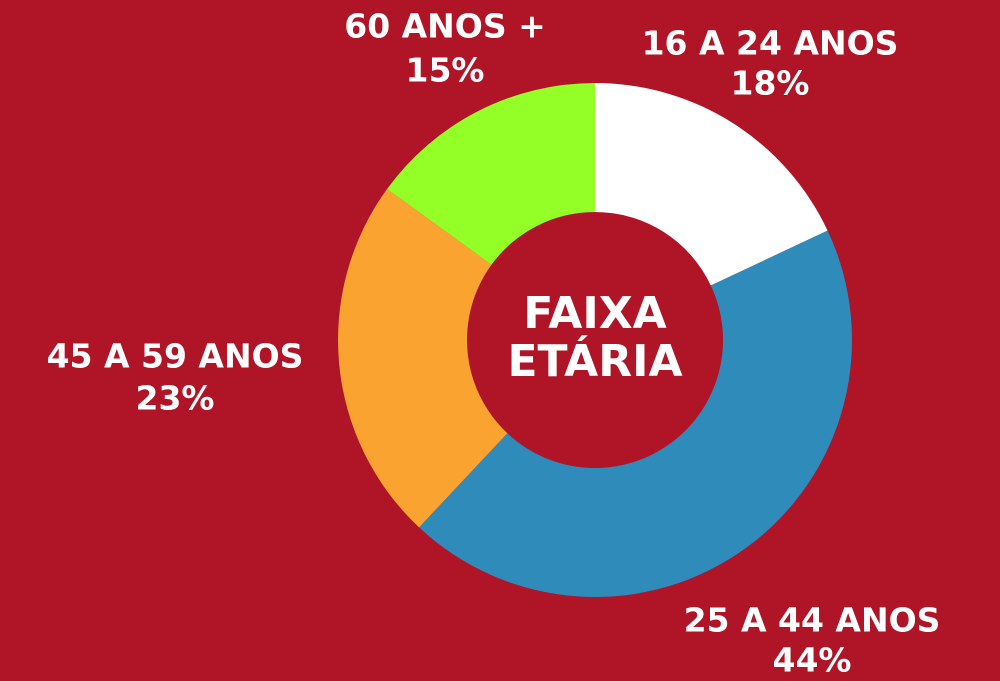 The image size is (1000, 681). What do you see at coordinates (175, 398) in the screenshot?
I see `slice-value: 23%` at bounding box center [175, 398].